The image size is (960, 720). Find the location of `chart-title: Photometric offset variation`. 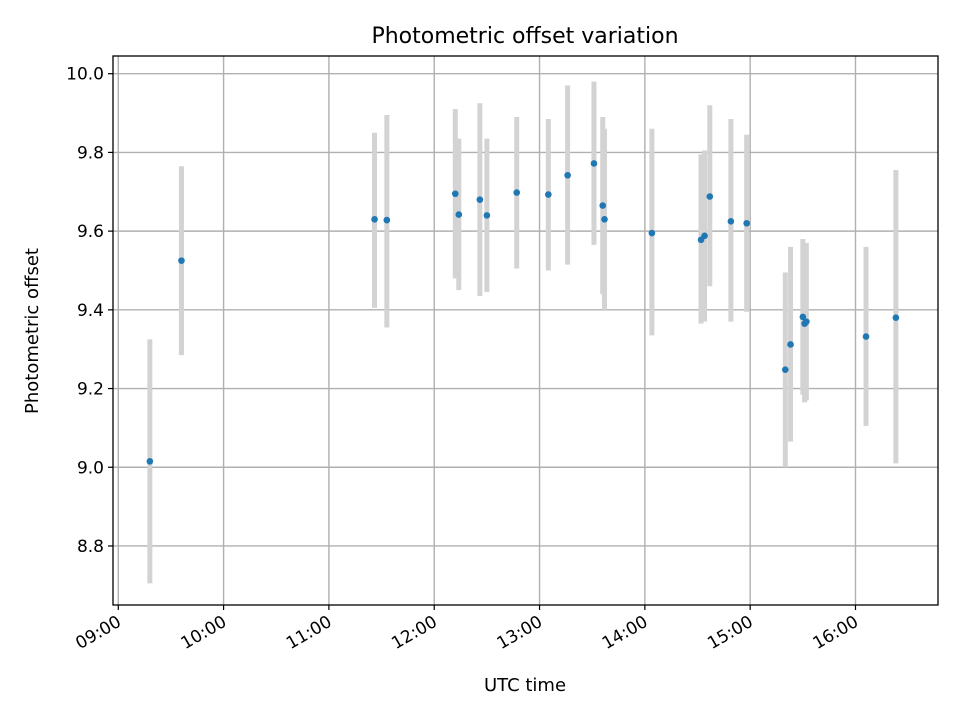

chart-title: Photometric offset variation is located at coordinates (524, 36).